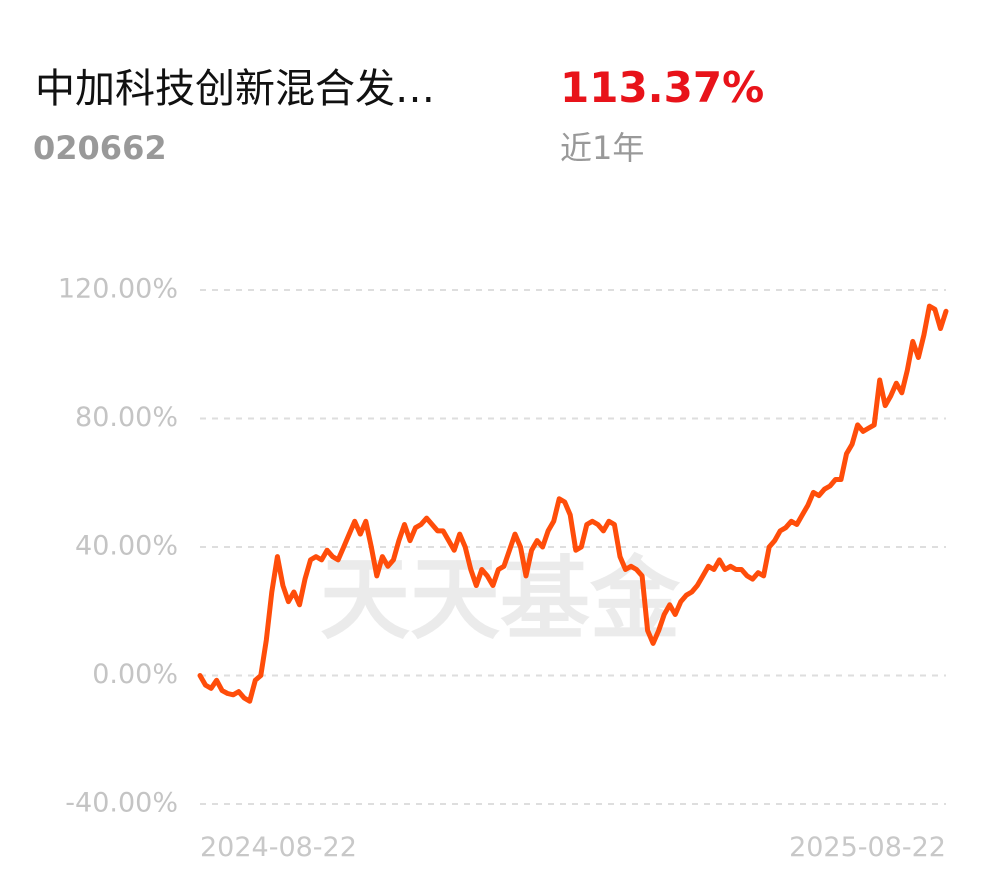 The height and width of the screenshot is (878, 990). Describe the element at coordinates (867, 847) in the screenshot. I see `x-tick-label: 2025-08-22` at that location.